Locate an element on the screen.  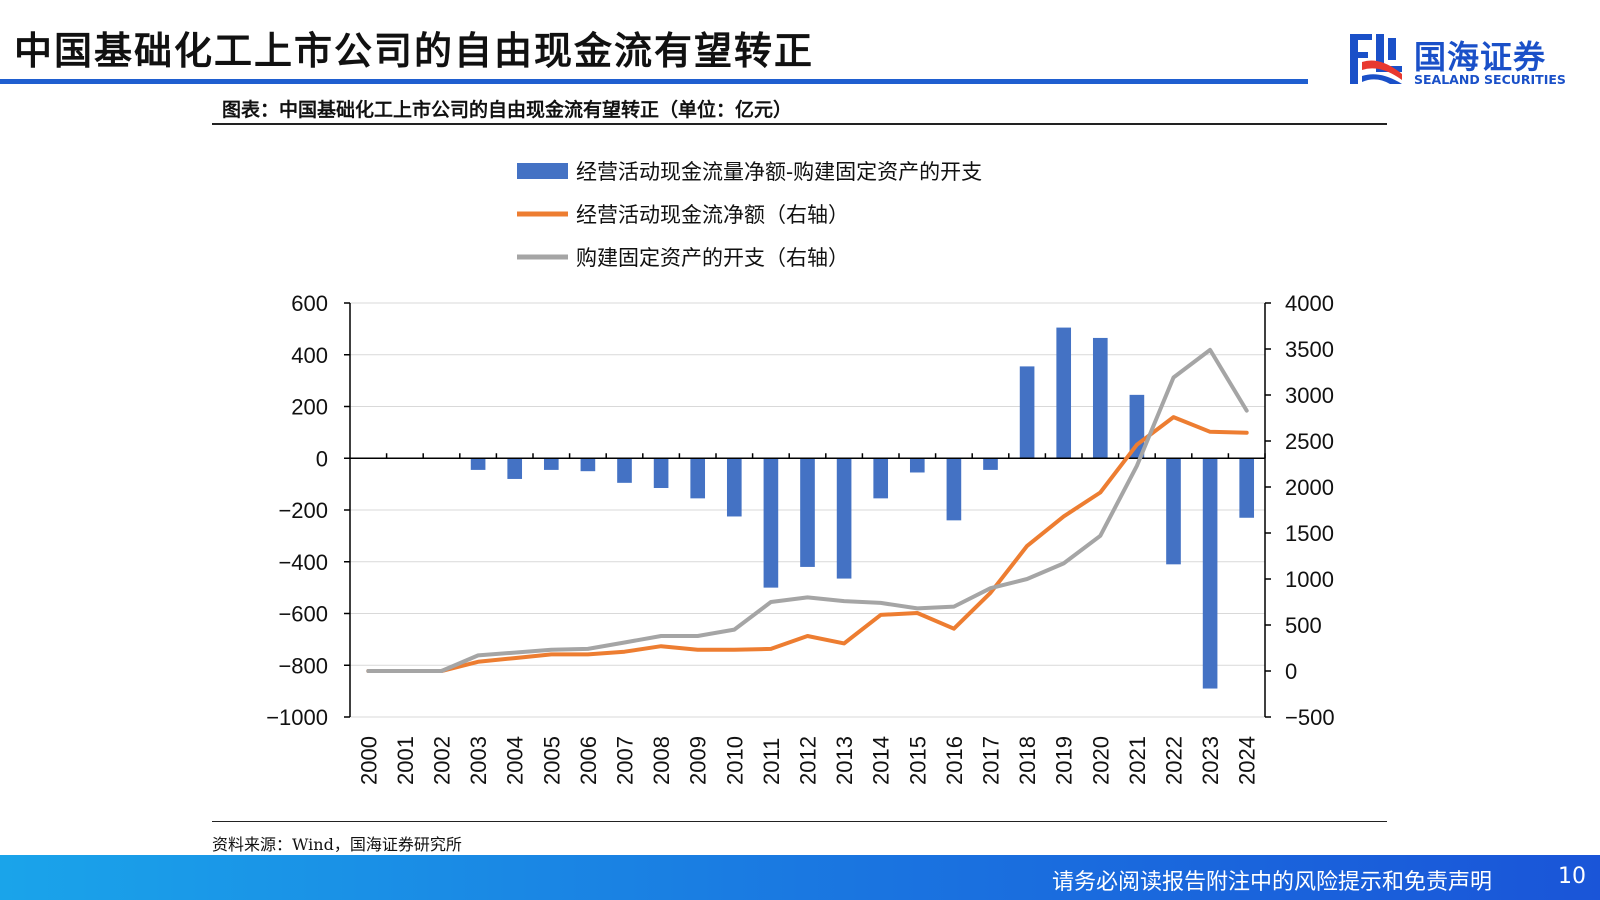
x-tick-label: 2012 is located at coordinates (808, 760).